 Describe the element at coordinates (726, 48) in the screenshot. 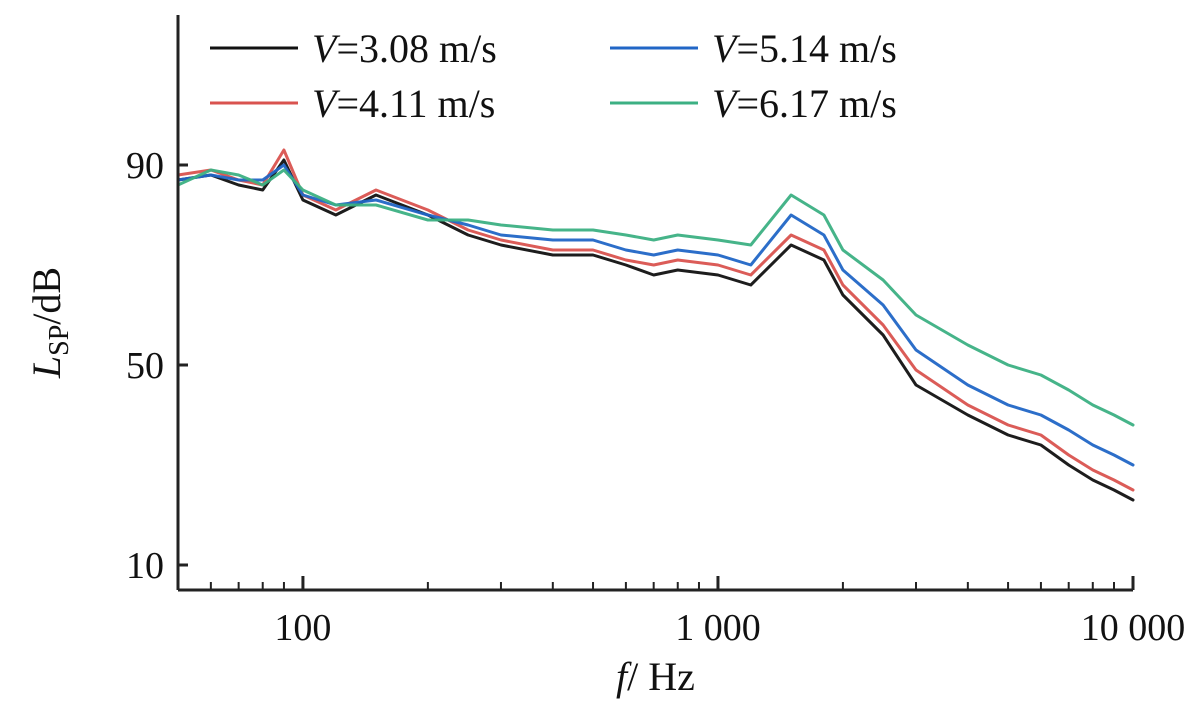

I see `legend-symbol-2: V` at that location.